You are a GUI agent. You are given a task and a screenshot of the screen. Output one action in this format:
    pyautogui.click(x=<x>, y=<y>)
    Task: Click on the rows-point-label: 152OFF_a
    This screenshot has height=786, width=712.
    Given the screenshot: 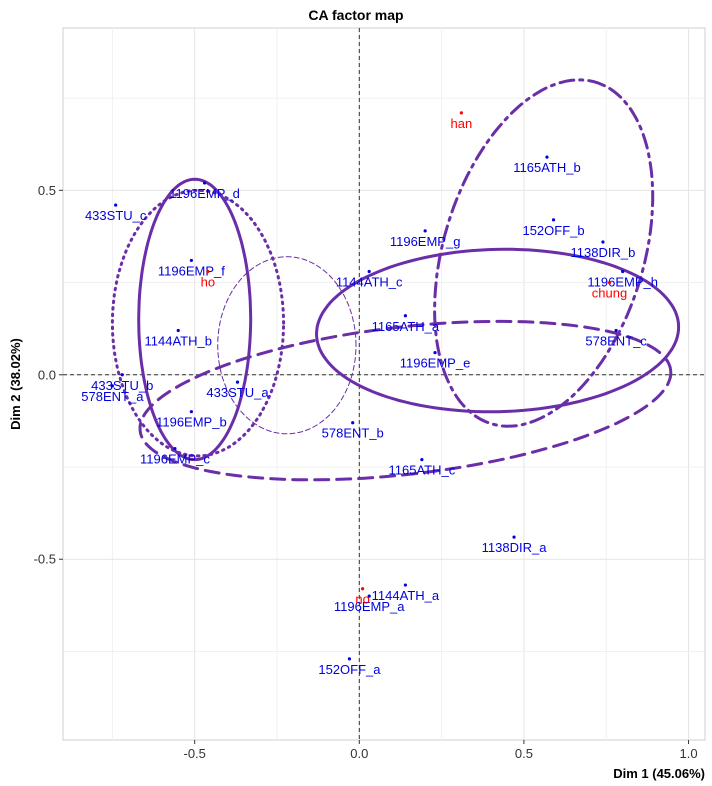 What is the action you would take?
    pyautogui.click(x=349, y=669)
    